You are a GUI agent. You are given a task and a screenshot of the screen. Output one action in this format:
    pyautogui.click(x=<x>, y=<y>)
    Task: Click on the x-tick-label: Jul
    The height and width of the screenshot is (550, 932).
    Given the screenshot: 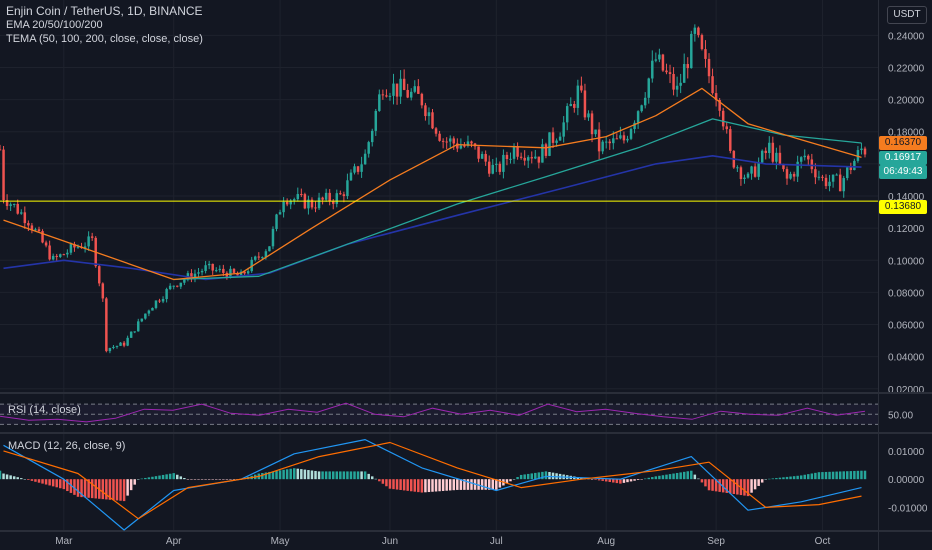 What is the action you would take?
    pyautogui.click(x=496, y=541)
    